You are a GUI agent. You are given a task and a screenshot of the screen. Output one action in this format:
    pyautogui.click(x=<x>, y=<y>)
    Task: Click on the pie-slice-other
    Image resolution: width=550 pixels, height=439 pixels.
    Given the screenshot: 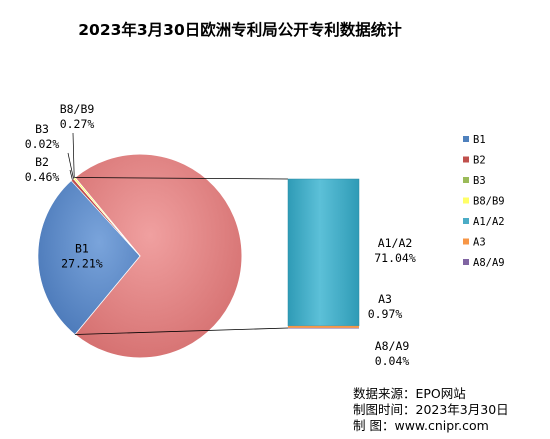 What is the action you would take?
    pyautogui.click(x=158, y=256)
    